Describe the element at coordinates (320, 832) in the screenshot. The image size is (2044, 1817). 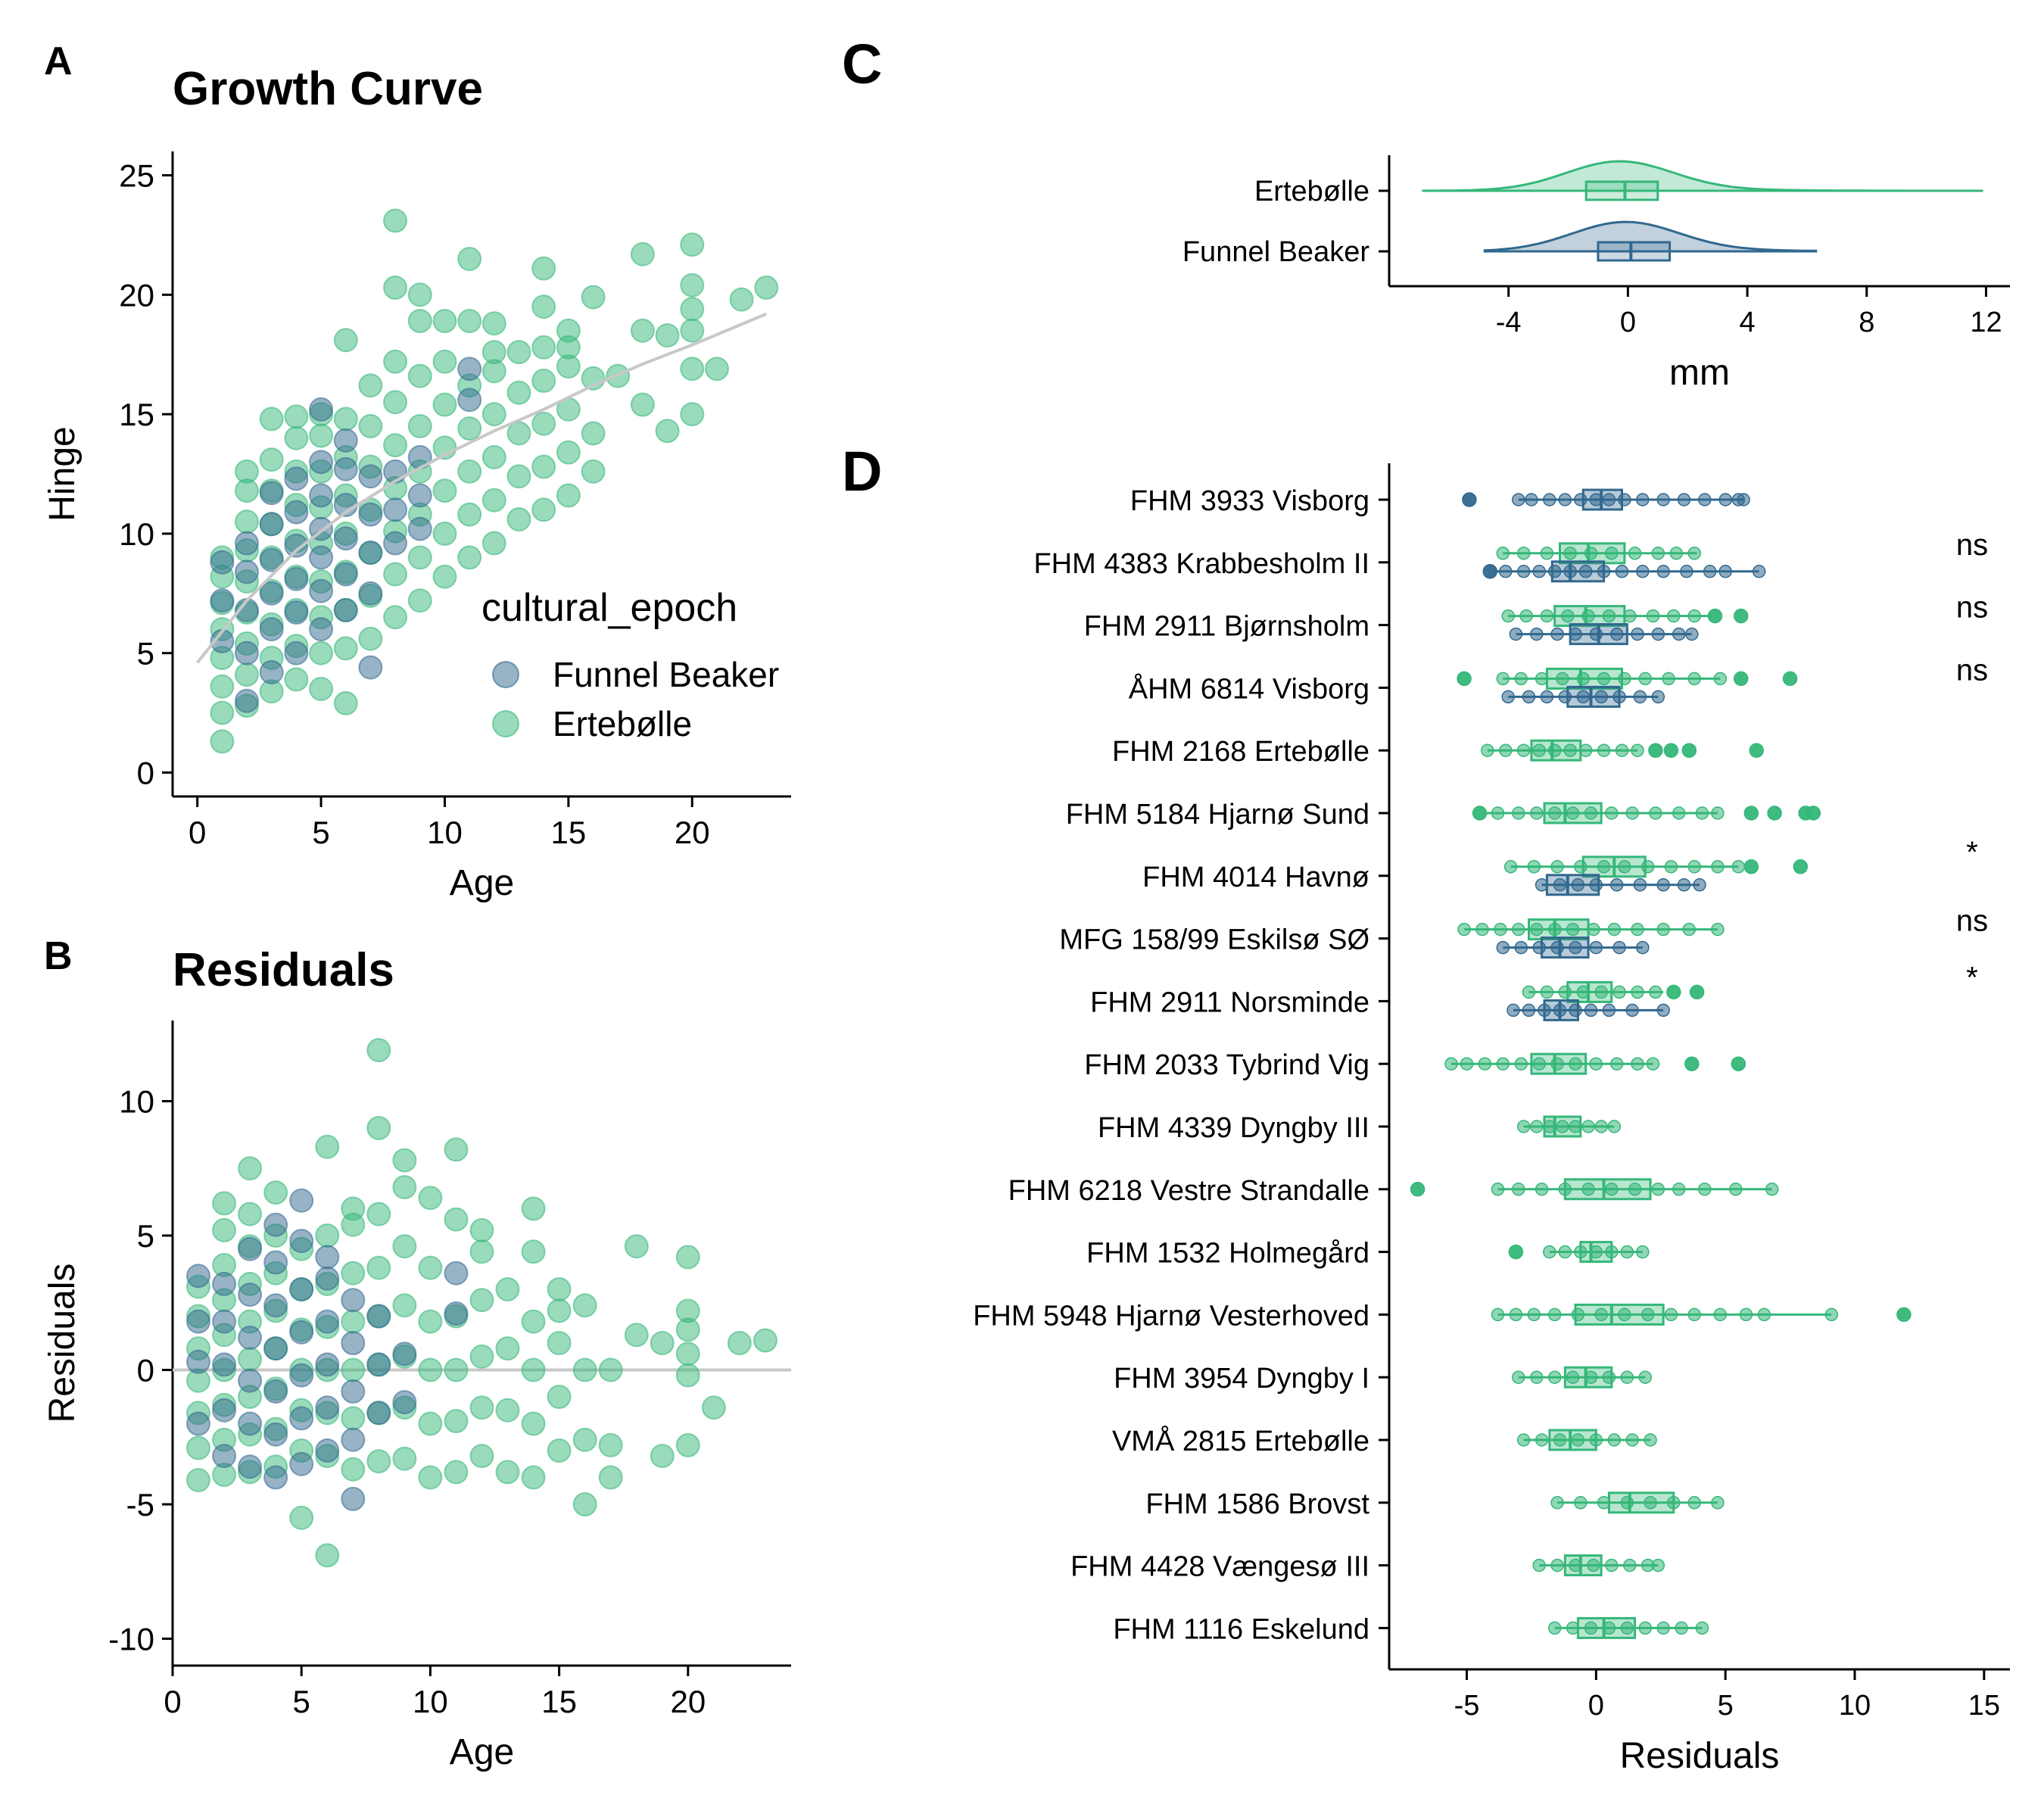
I see `growth-x-tick-label: 5` at that location.